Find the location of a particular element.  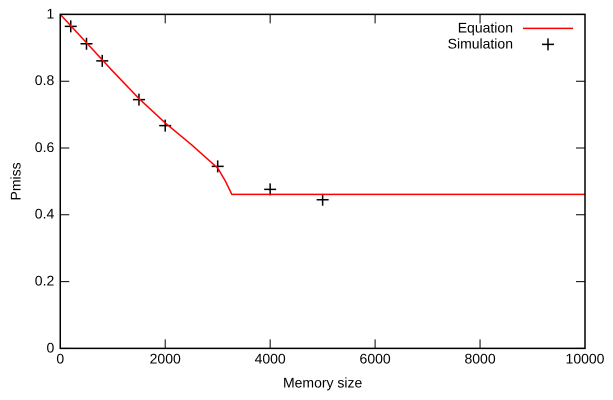

x-tick-label: 6000 is located at coordinates (375, 358).